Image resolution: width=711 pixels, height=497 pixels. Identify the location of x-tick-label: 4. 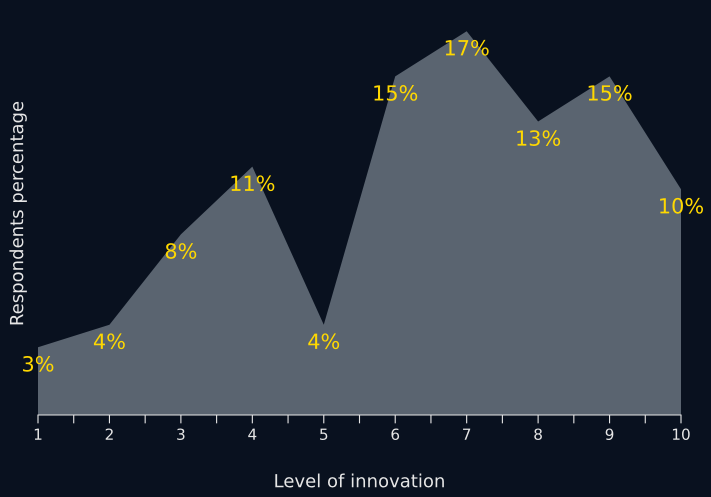
(252, 434).